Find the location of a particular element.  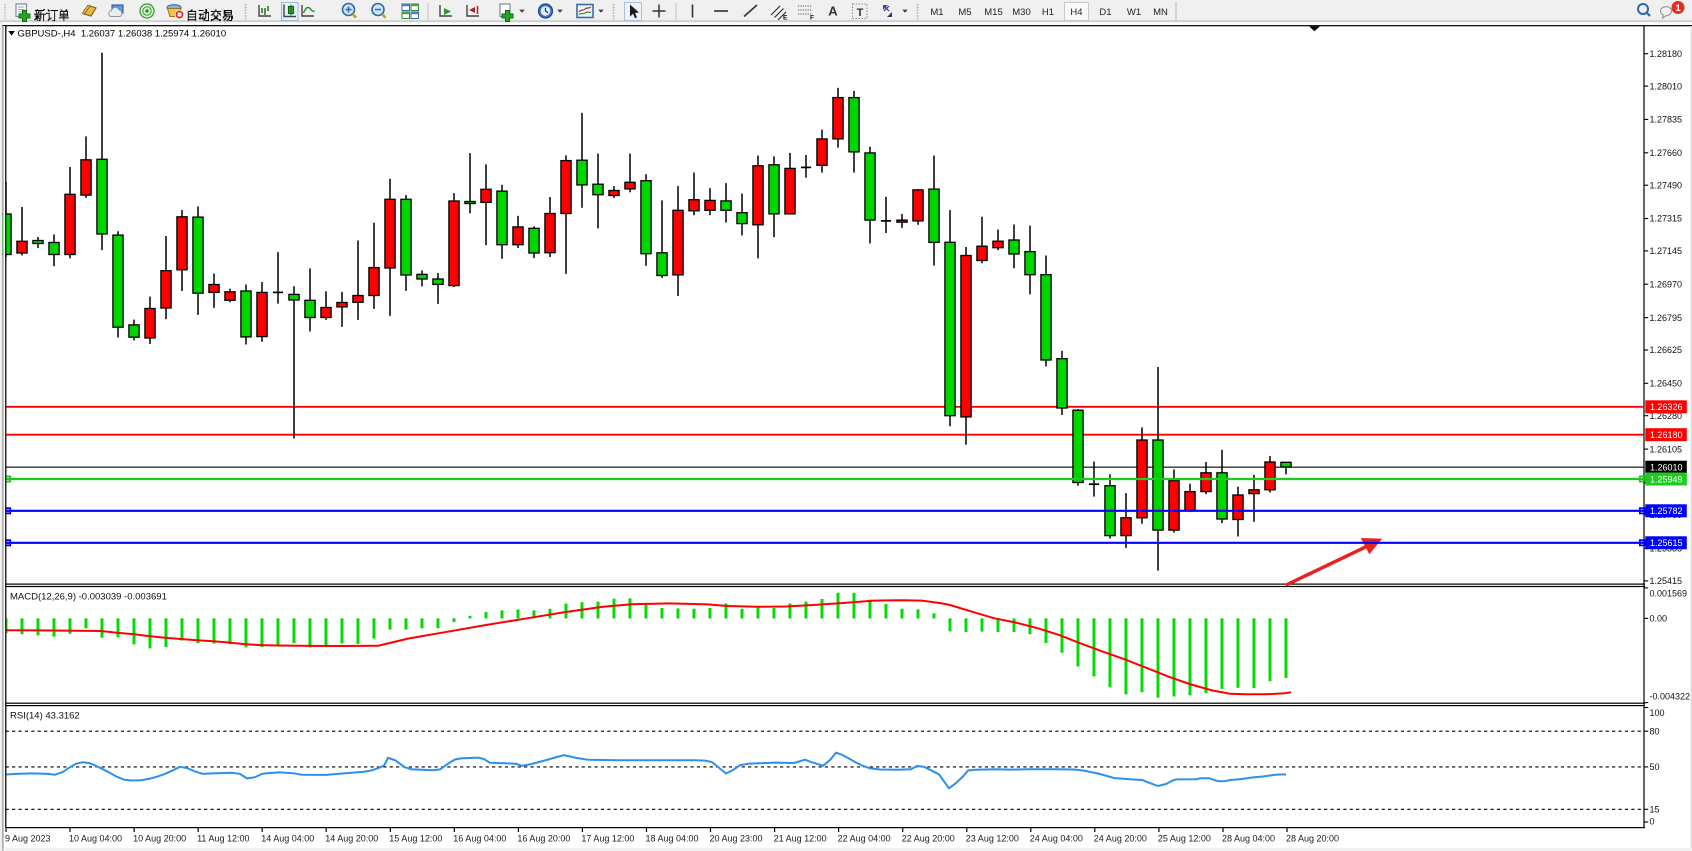

svg-text: 16 Aug 04:00 is located at coordinates (479, 839).